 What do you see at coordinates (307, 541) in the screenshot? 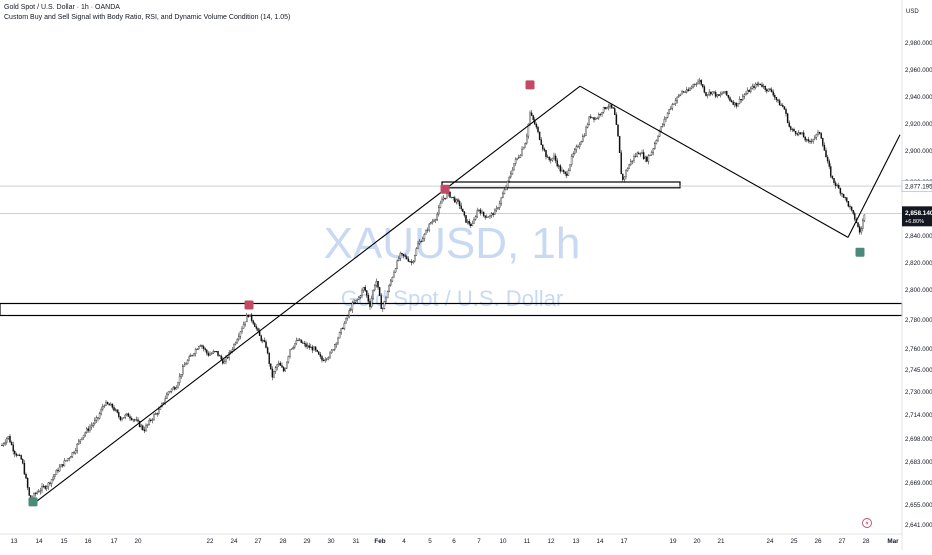
I see `time-tick-label: 29` at bounding box center [307, 541].